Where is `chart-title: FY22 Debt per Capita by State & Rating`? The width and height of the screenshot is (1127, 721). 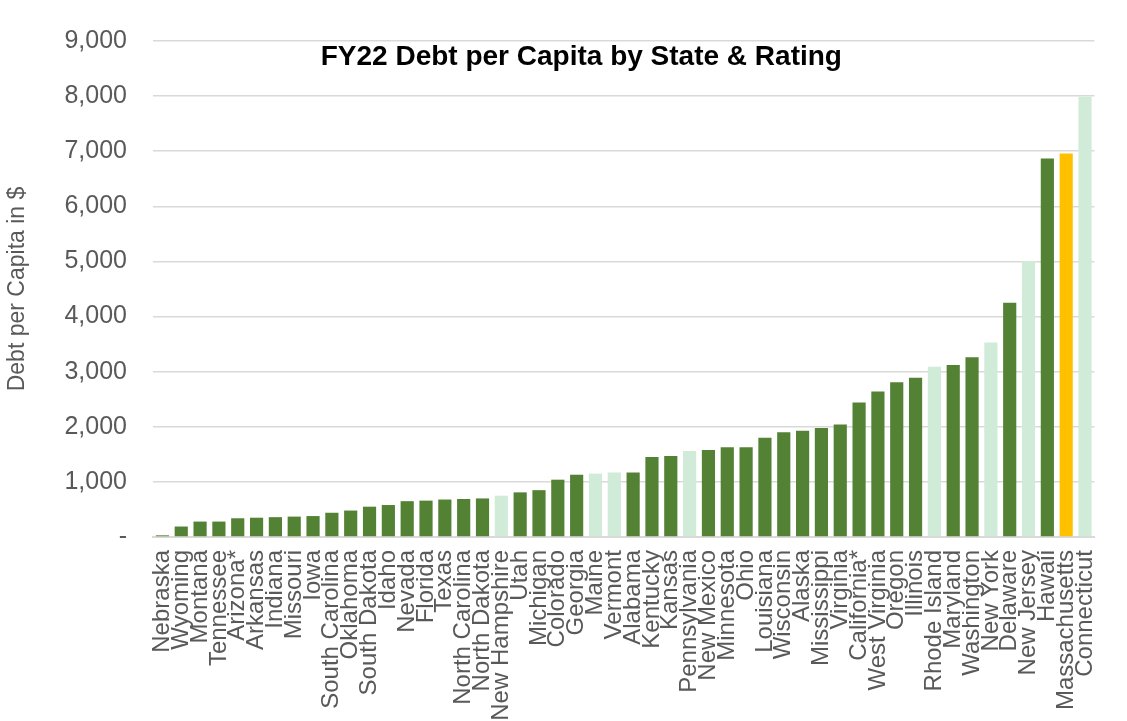 chart-title: FY22 Debt per Capita by State & Rating is located at coordinates (581, 55).